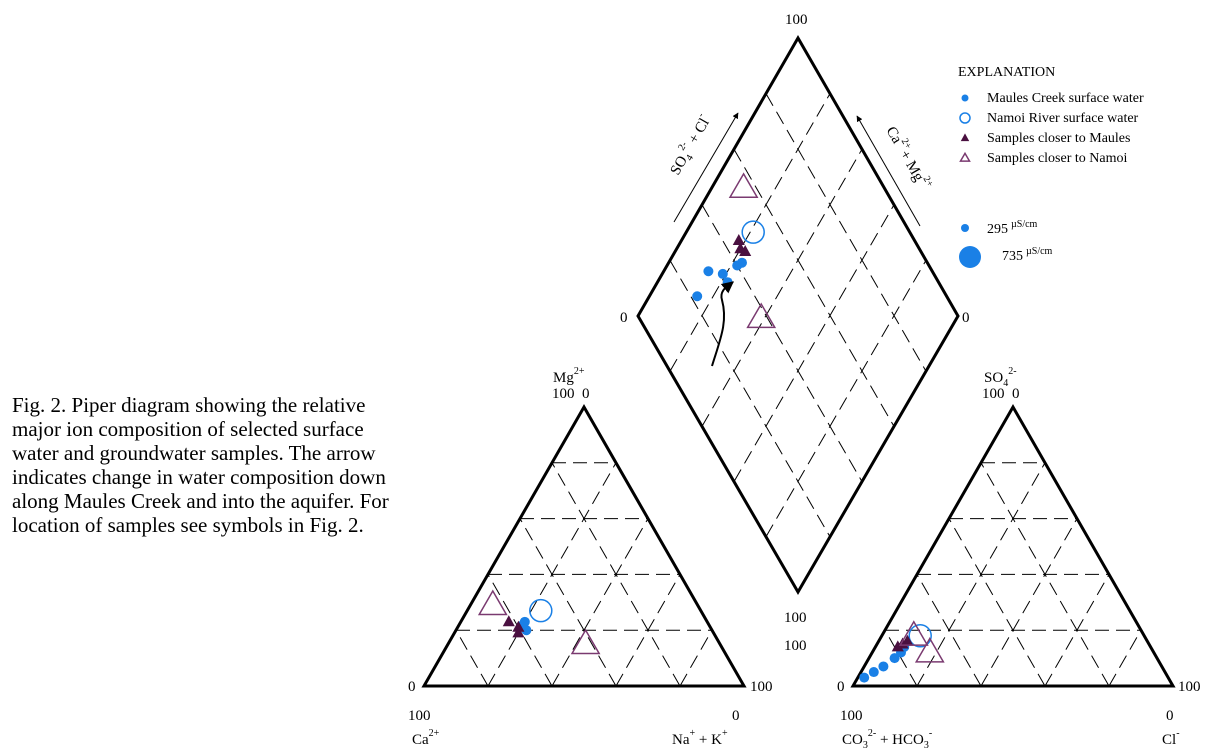 This screenshot has height=751, width=1205. What do you see at coordinates (690, 145) in the screenshot?
I see `diamond-axis-left-label: SO42- + Cl-` at bounding box center [690, 145].